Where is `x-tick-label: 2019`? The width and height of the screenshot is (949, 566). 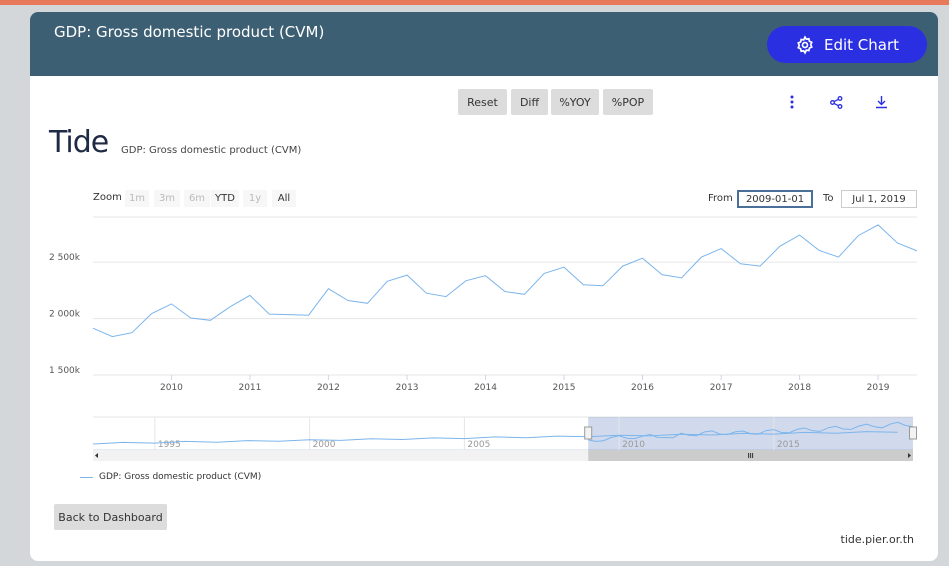 x-tick-label: 2019 is located at coordinates (878, 388).